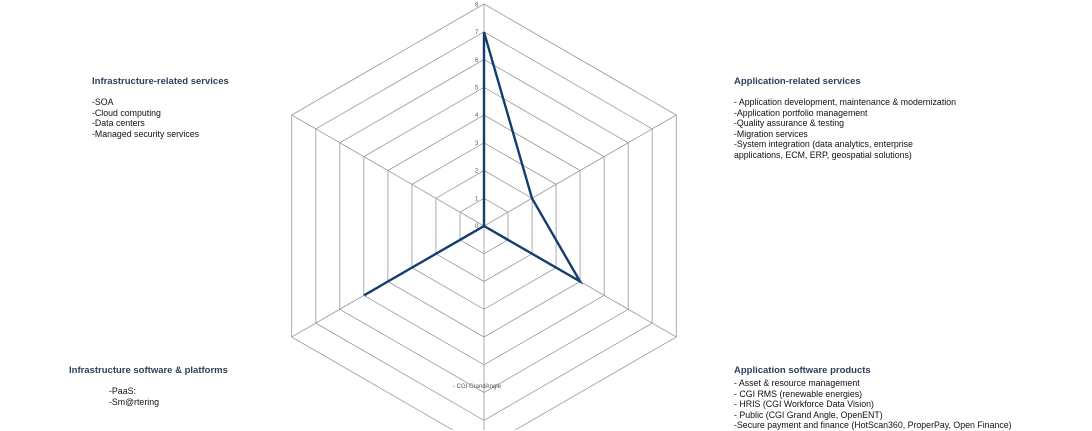 The height and width of the screenshot is (431, 1092). I want to click on list-item: -Data centers, so click(160, 123).